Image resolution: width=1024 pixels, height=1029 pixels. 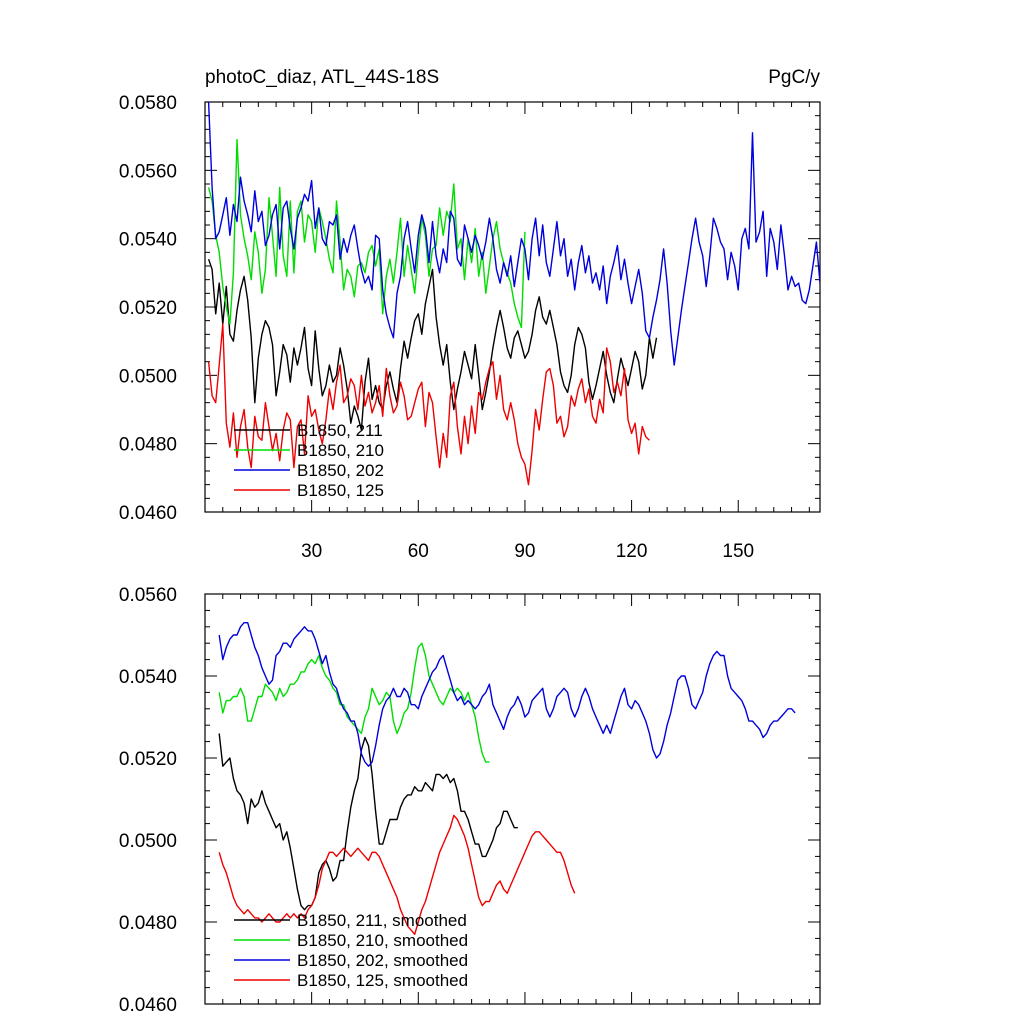 I want to click on legend-label-2: B1850, 210, smoothed, so click(x=382, y=940).